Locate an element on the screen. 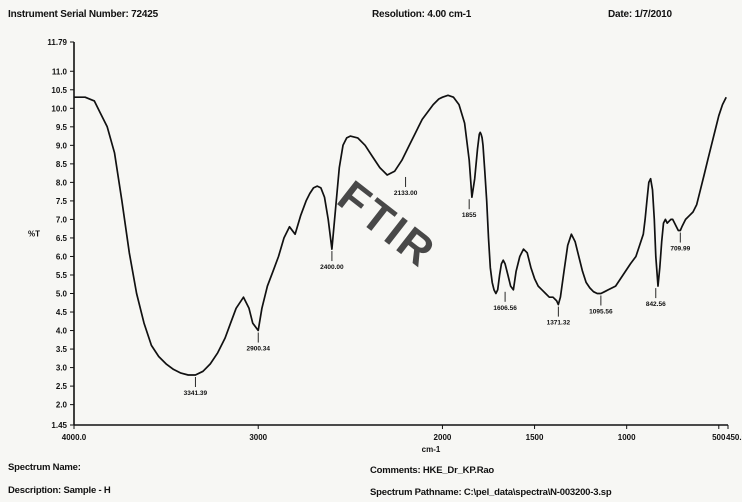 The width and height of the screenshot is (742, 502). peak-label: 2133.00 is located at coordinates (406, 193).